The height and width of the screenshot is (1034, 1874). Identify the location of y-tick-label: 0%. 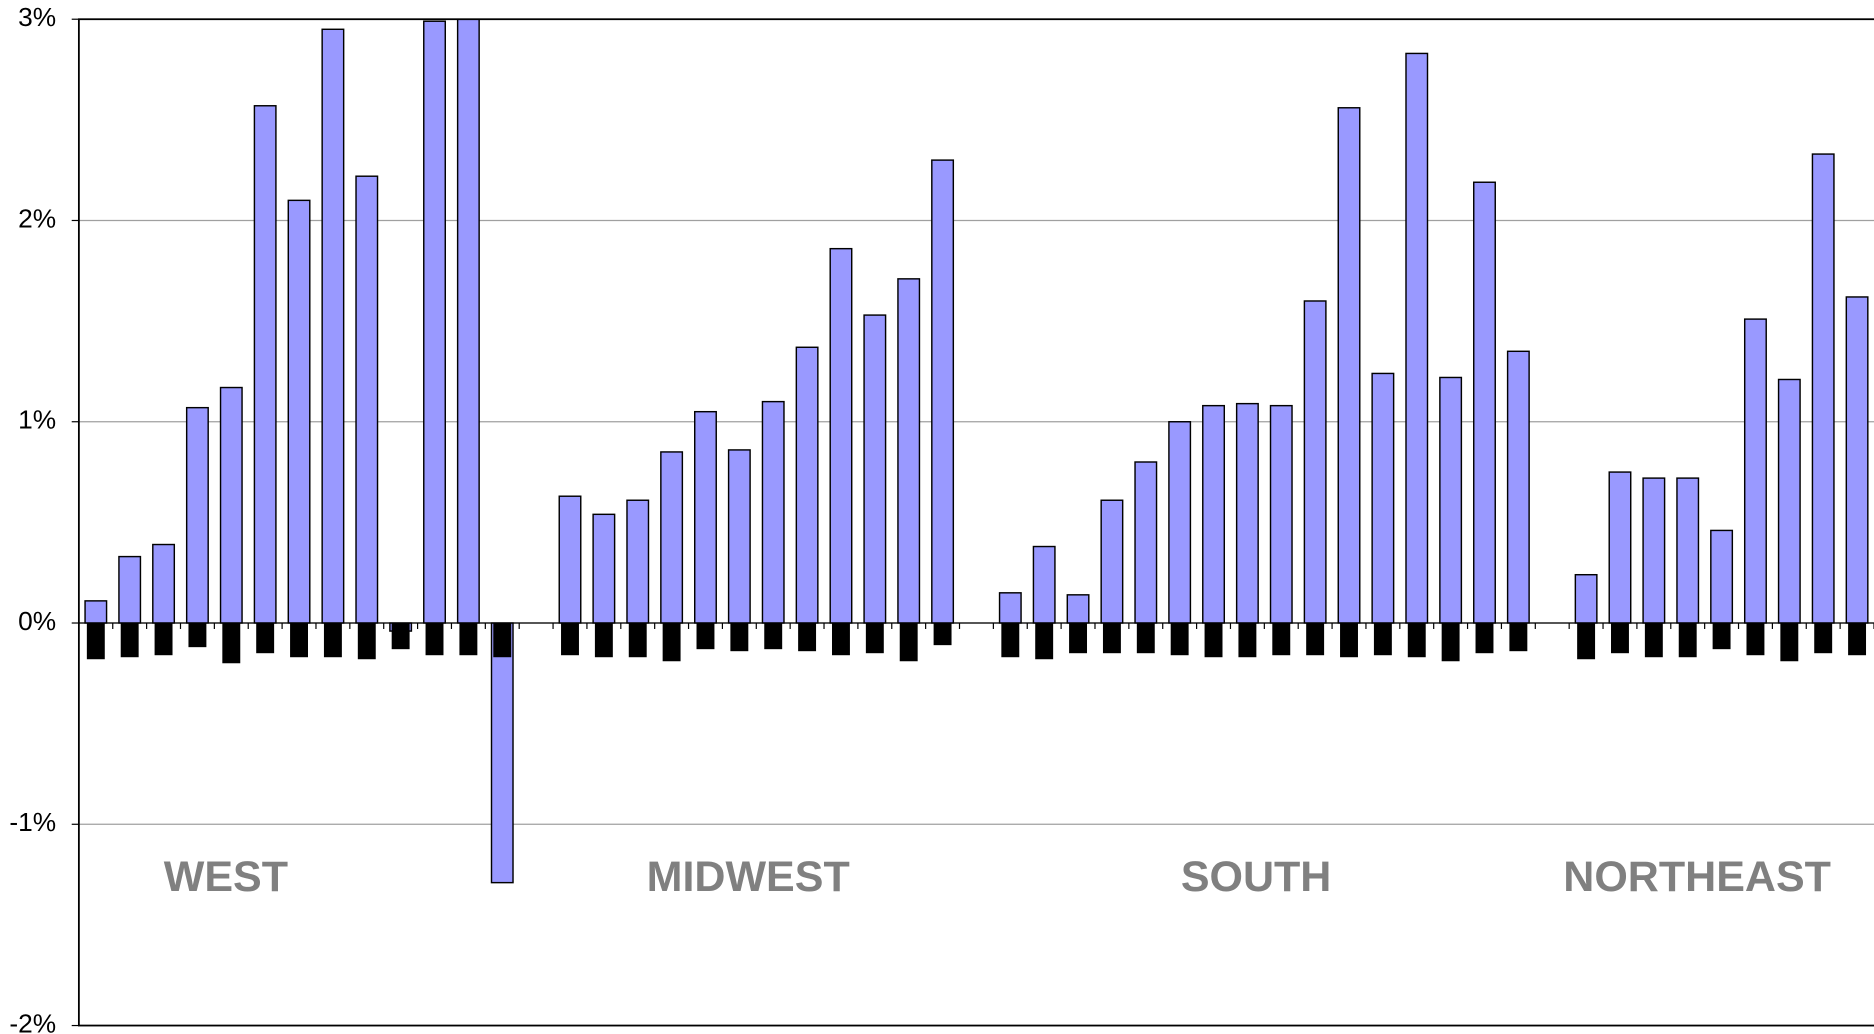
(37, 621).